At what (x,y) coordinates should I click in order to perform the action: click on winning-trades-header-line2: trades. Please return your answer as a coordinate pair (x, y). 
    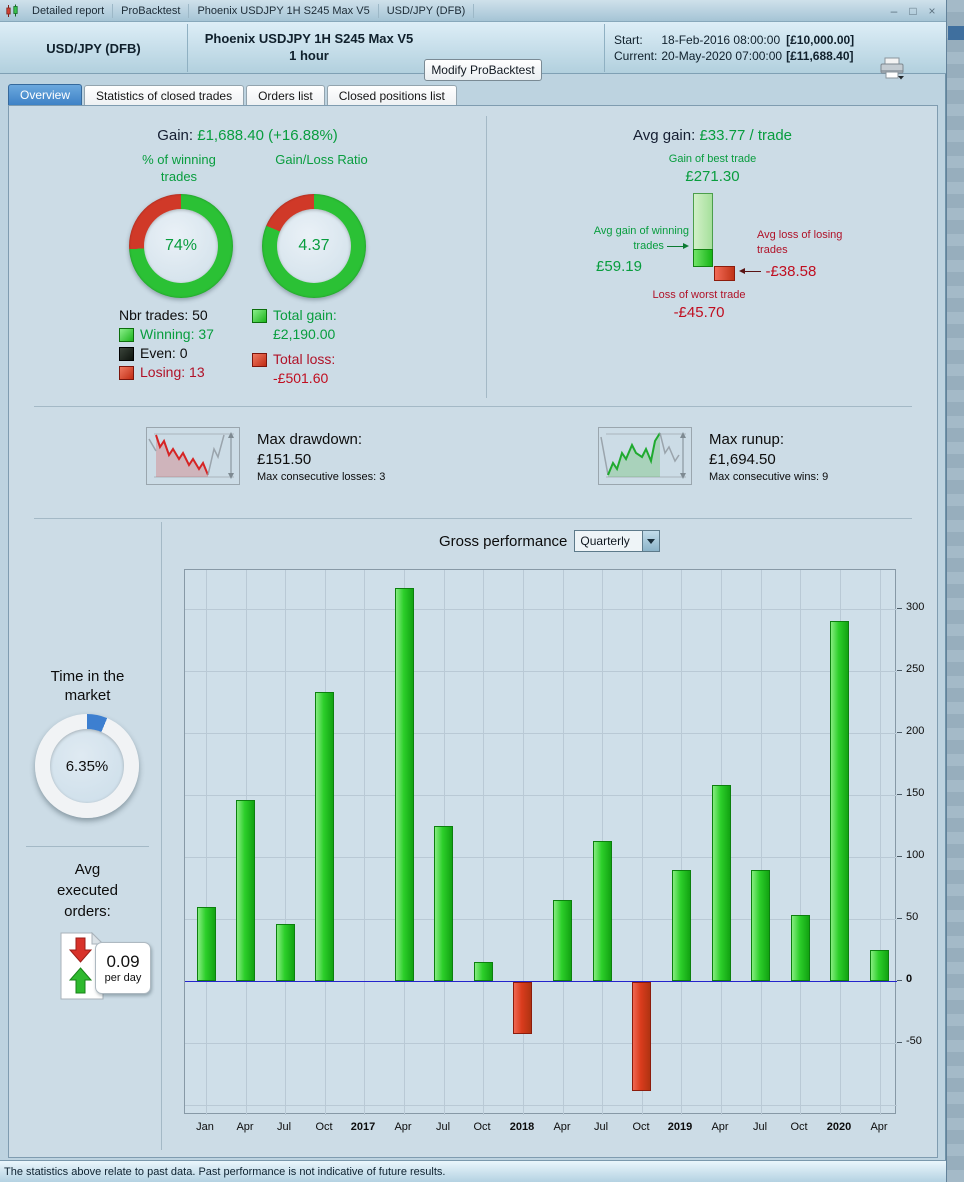
    Looking at the image, I should click on (179, 176).